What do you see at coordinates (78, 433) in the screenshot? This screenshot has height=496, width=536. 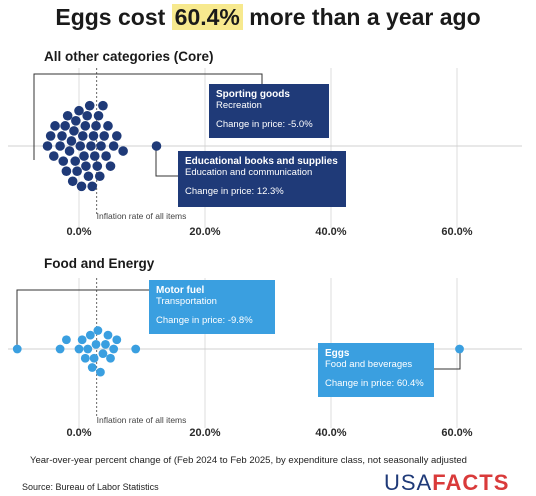 I see `food-x-tick-label: 0.0%` at bounding box center [78, 433].